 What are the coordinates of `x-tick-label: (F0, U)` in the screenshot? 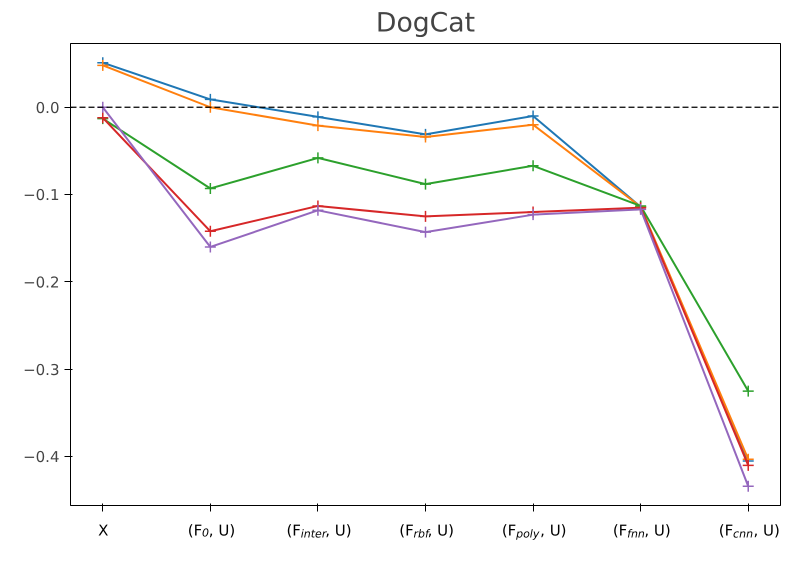 It's located at (212, 531).